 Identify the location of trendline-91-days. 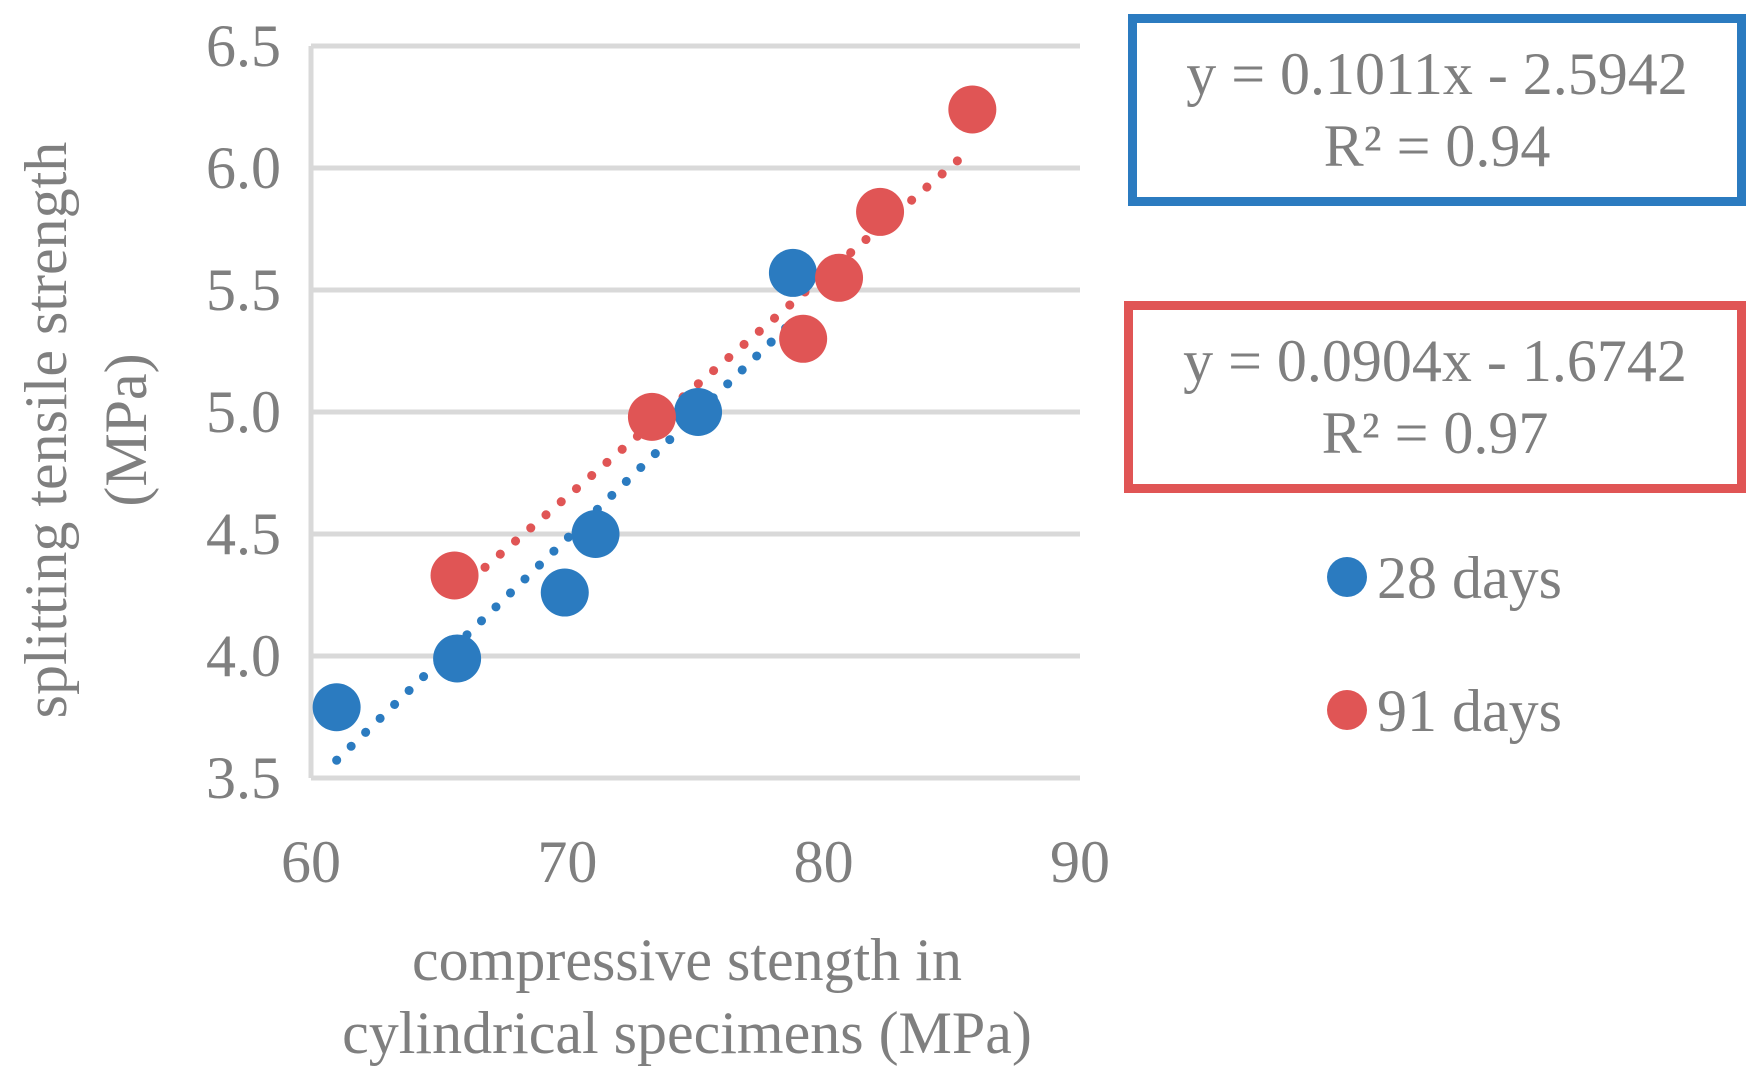
(713, 371).